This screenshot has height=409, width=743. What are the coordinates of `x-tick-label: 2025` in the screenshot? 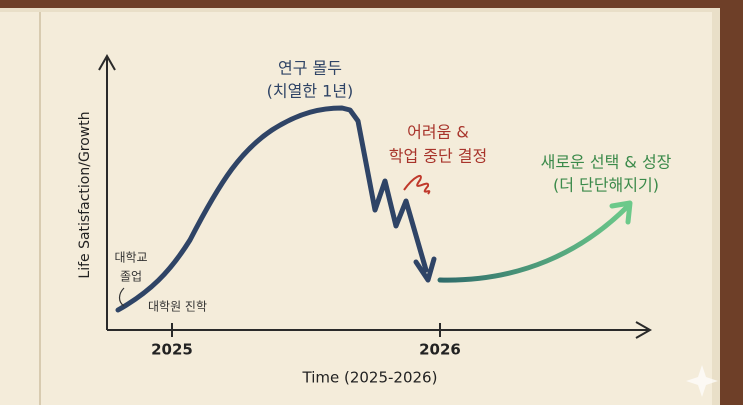 It's located at (172, 350).